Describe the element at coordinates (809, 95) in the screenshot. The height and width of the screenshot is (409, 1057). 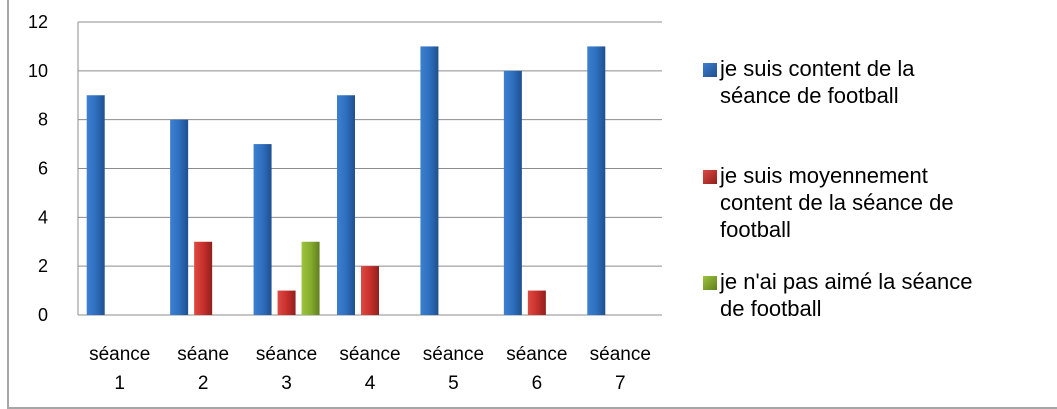
I see `legend-label-line: séance de football` at that location.